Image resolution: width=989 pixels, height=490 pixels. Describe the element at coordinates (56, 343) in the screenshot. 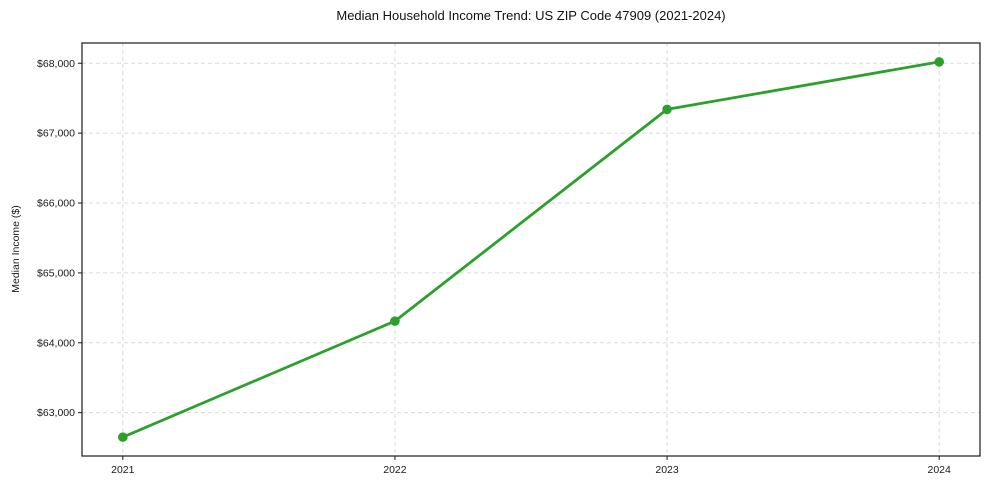

I see `y-tick-label: $64,000` at that location.